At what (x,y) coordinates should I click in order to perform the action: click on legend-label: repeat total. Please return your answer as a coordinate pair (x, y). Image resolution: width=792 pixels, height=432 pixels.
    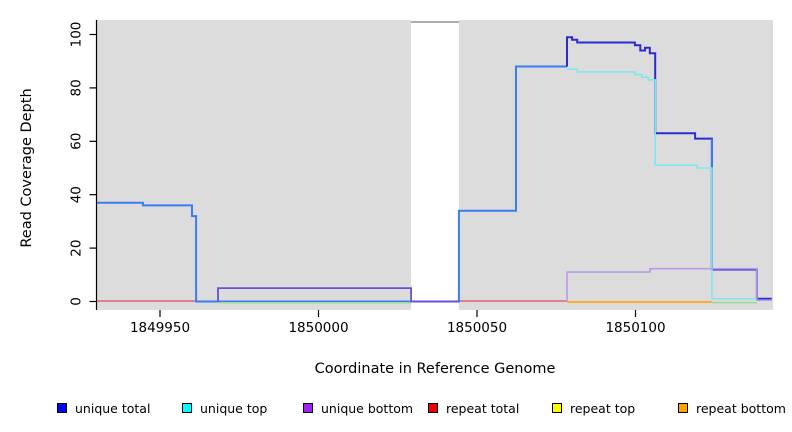
    Looking at the image, I should click on (483, 408).